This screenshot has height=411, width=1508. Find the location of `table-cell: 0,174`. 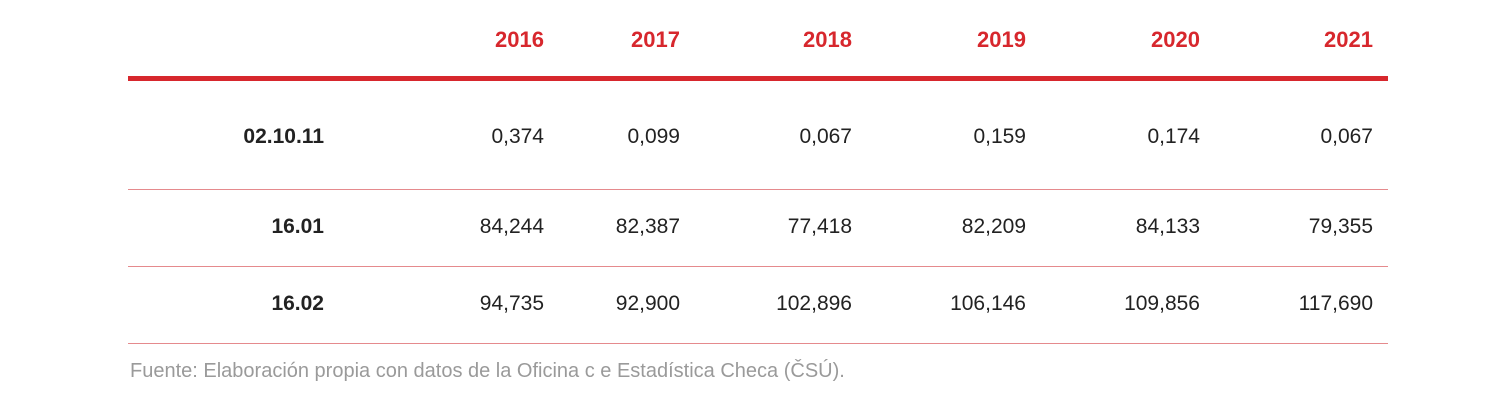

table-cell: 0,174 is located at coordinates (1173, 136).